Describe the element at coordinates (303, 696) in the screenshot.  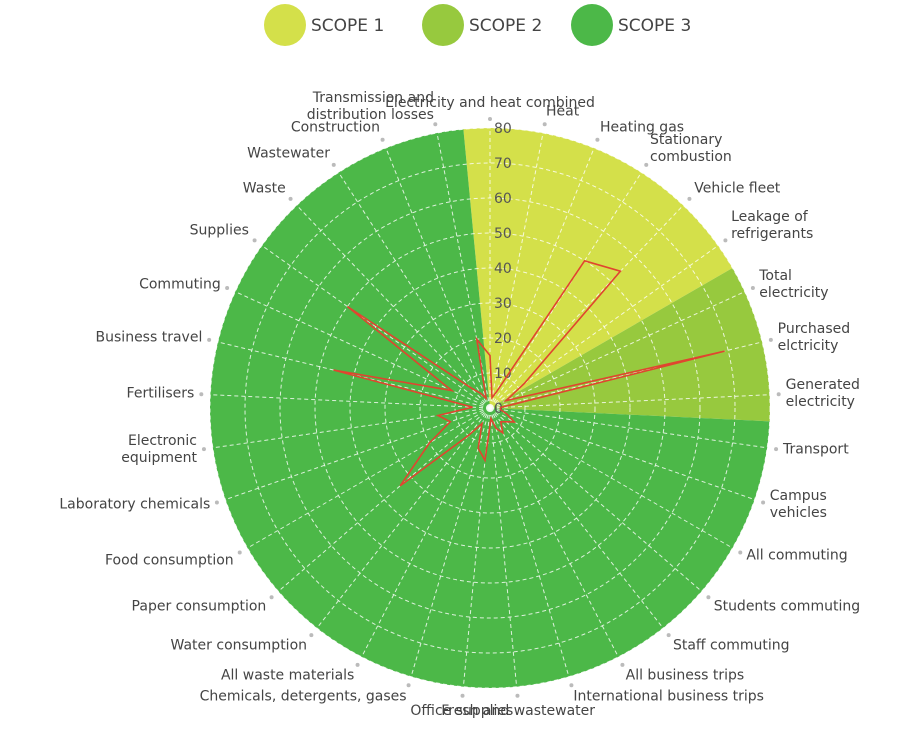
I see `category-label: Chemicals, detergents, gases` at that location.